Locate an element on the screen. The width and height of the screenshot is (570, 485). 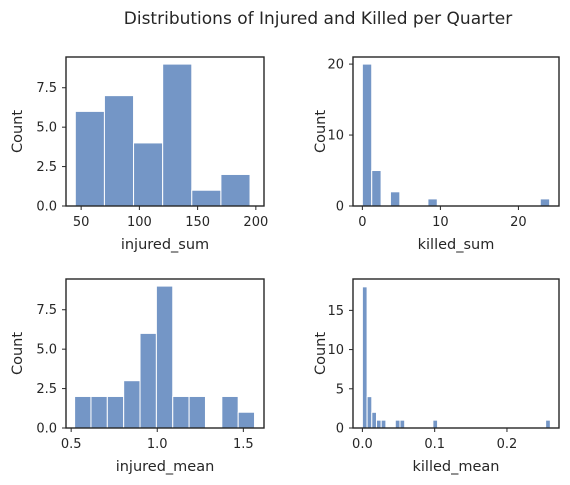
y-tick-label: 15 is located at coordinates (335, 311).